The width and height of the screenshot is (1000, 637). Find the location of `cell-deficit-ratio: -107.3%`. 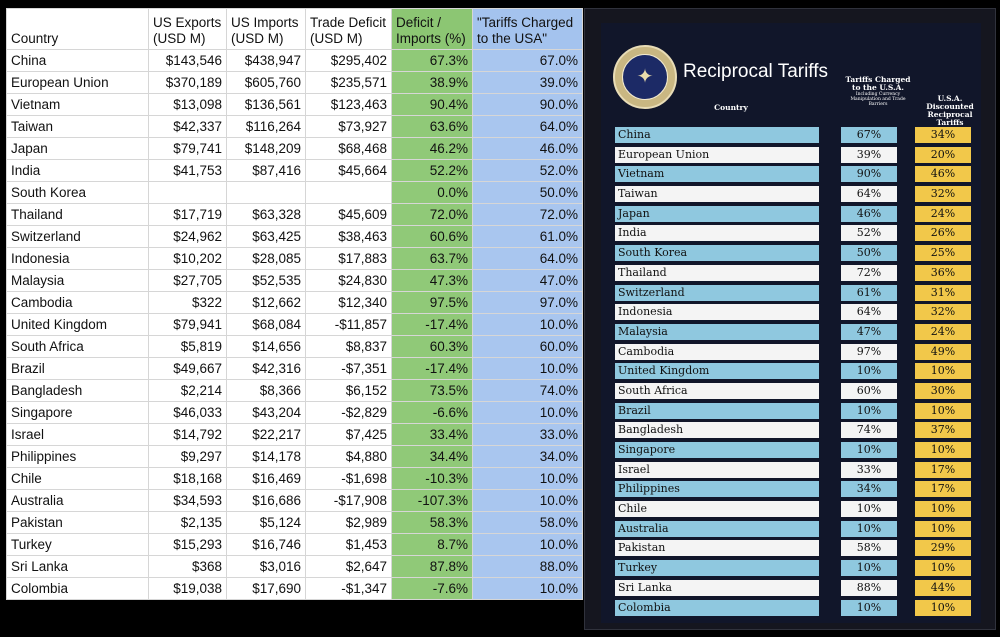

cell-deficit-ratio: -107.3% is located at coordinates (432, 500).